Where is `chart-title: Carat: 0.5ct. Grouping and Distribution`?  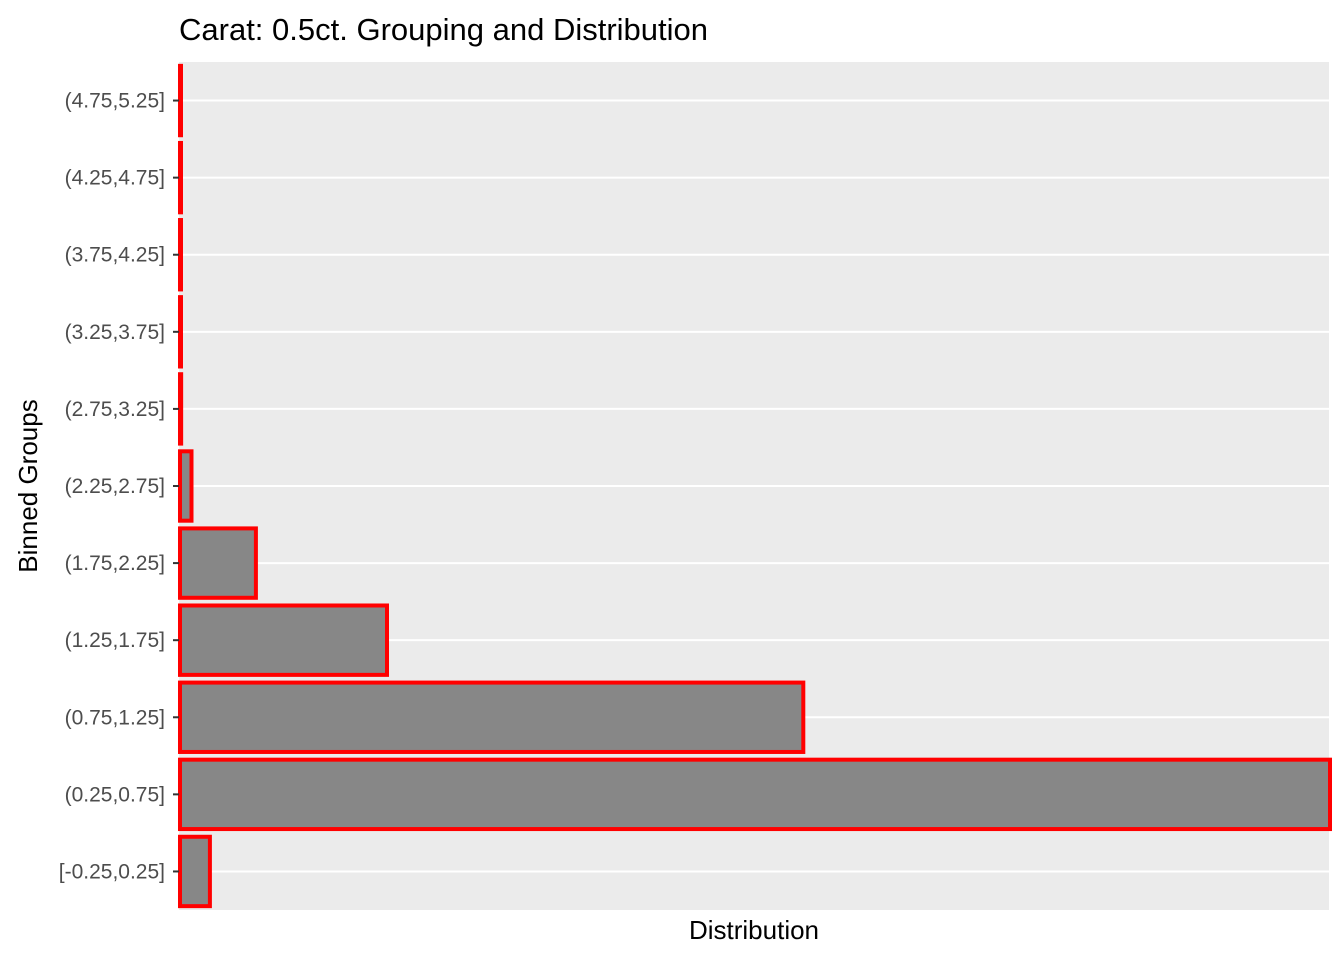
chart-title: Carat: 0.5ct. Grouping and Distribution is located at coordinates (443, 29).